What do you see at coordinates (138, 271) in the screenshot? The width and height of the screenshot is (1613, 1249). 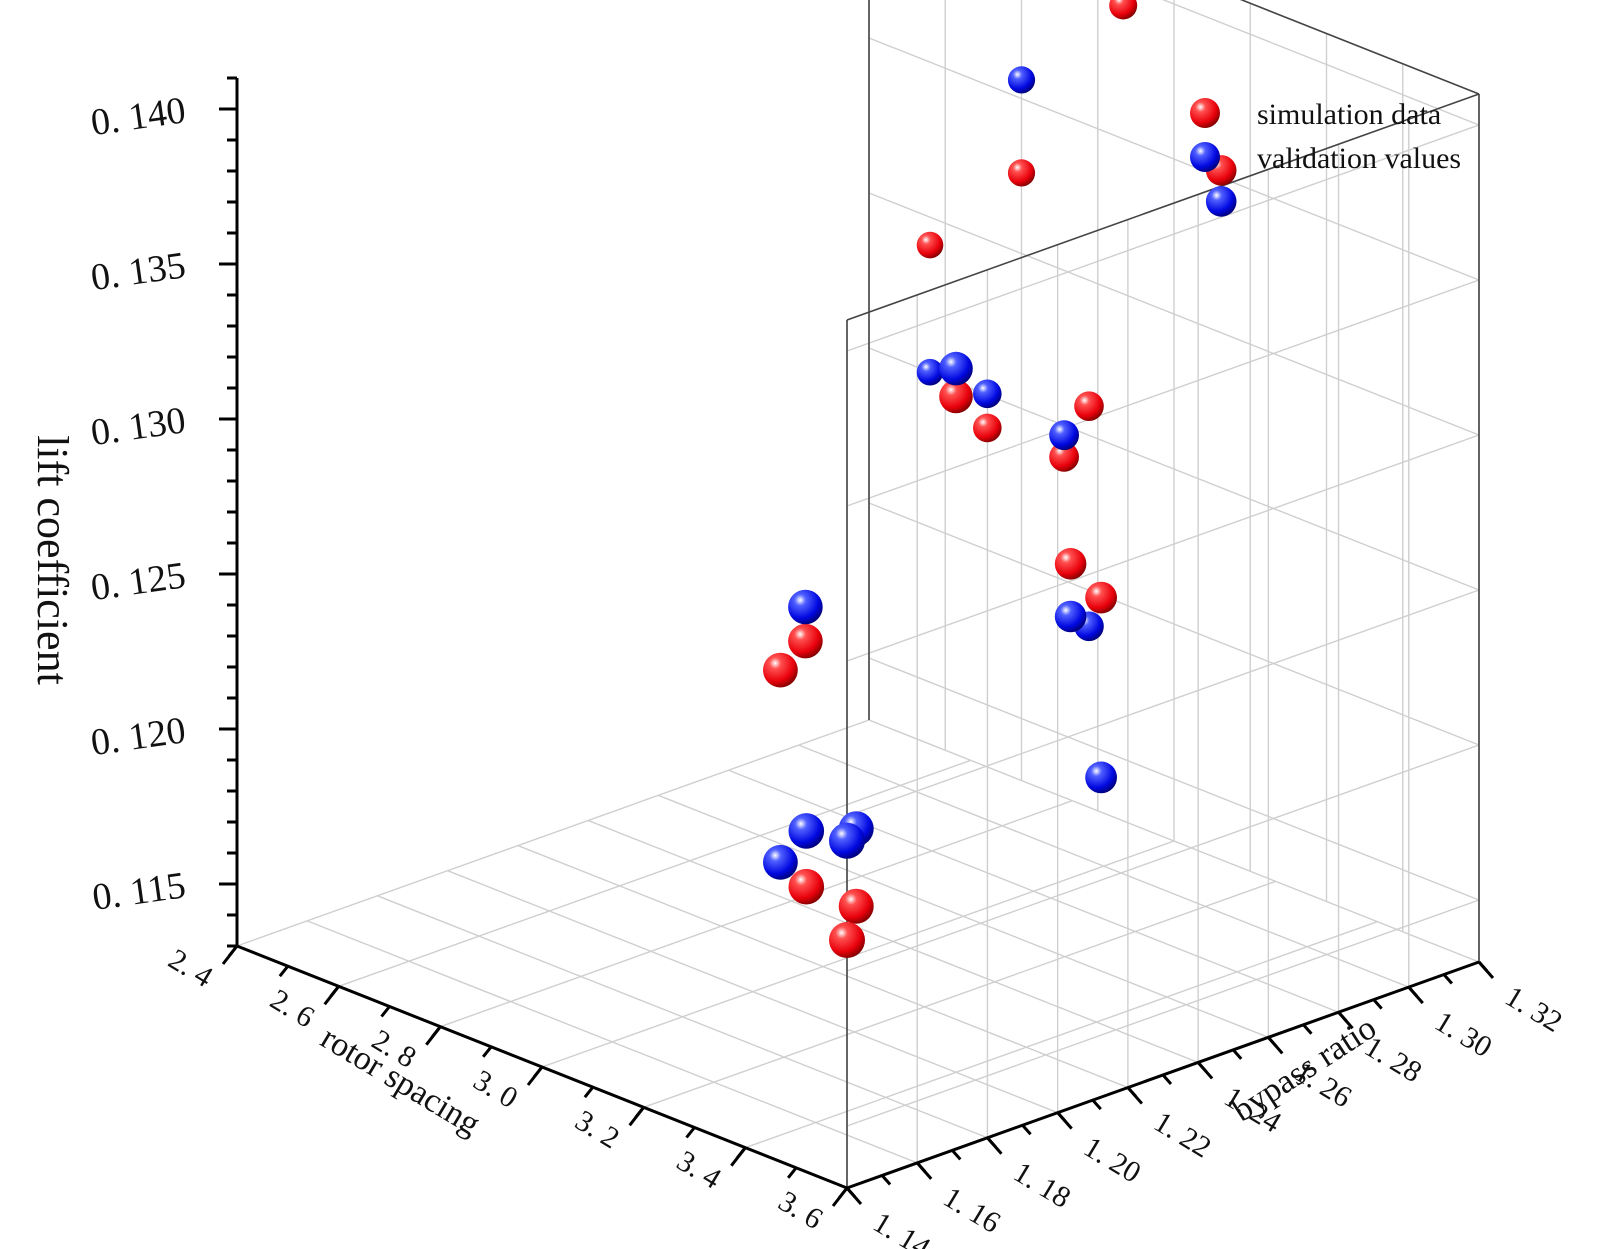 I see `z-tick-label: 0. 135` at bounding box center [138, 271].